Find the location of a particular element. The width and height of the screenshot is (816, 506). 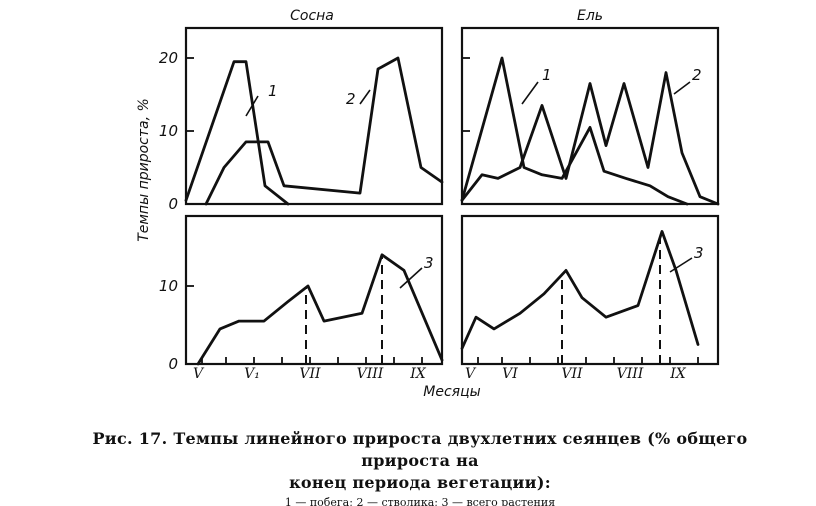

panel-top-left: Сосна 0 10 20 1 2 is located at coordinates (301, 110).